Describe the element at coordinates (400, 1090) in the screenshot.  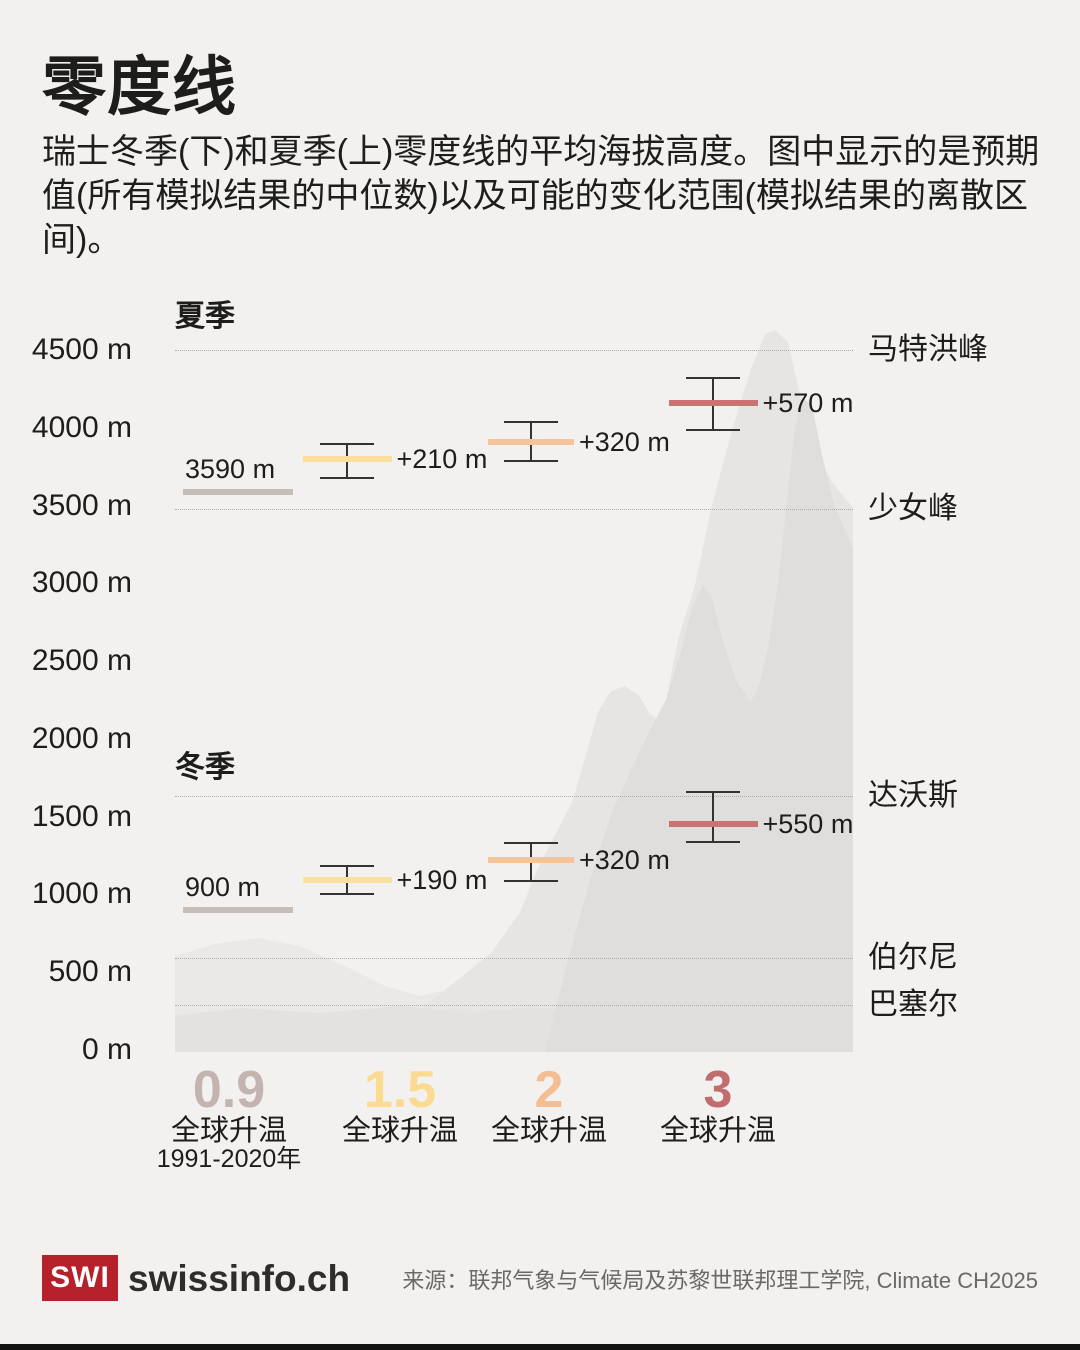
I see `x-number: 1.5` at that location.